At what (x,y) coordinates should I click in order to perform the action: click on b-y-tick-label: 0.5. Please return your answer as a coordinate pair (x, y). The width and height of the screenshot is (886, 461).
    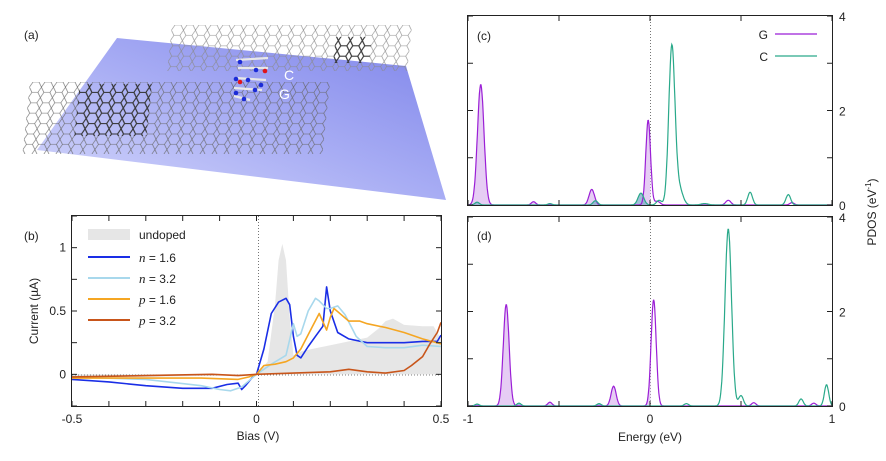
    Looking at the image, I should click on (57, 311).